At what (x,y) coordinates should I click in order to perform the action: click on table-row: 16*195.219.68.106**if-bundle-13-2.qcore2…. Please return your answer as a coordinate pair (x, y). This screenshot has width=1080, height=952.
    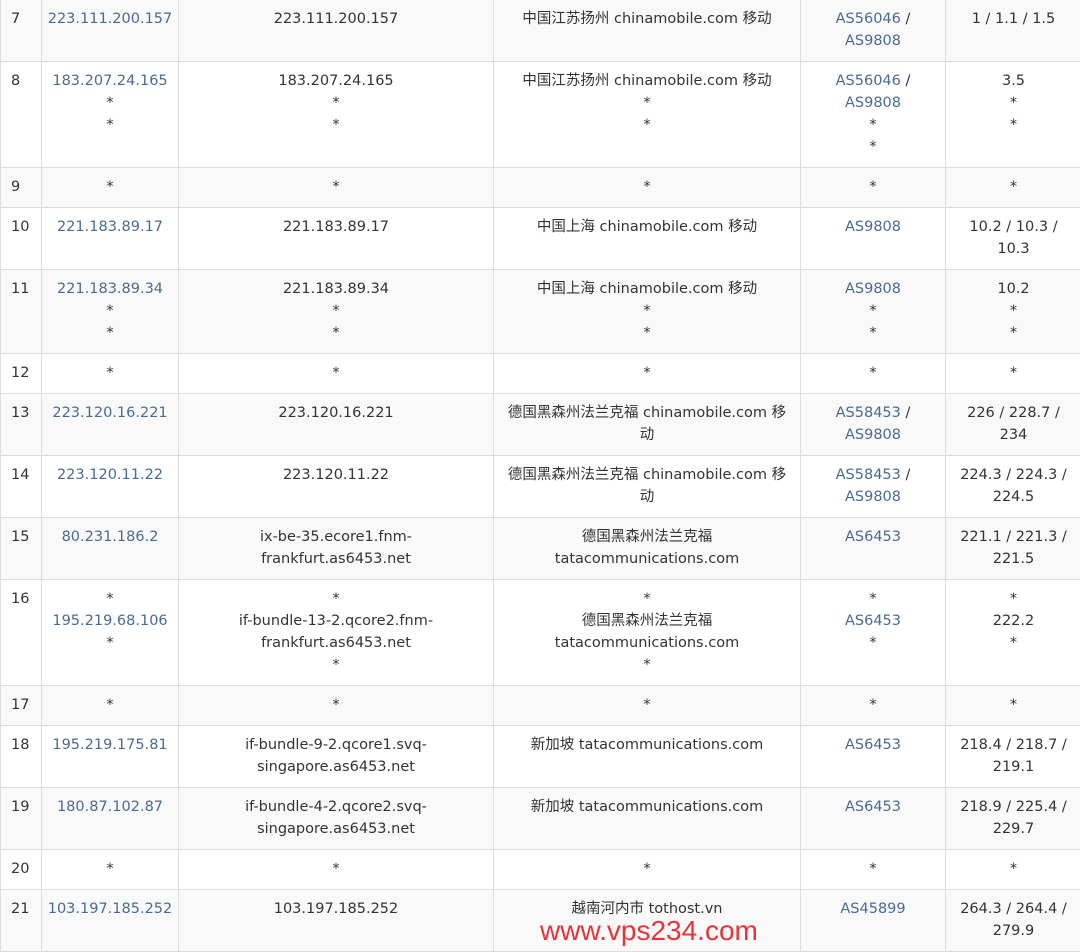
    Looking at the image, I should click on (540, 633).